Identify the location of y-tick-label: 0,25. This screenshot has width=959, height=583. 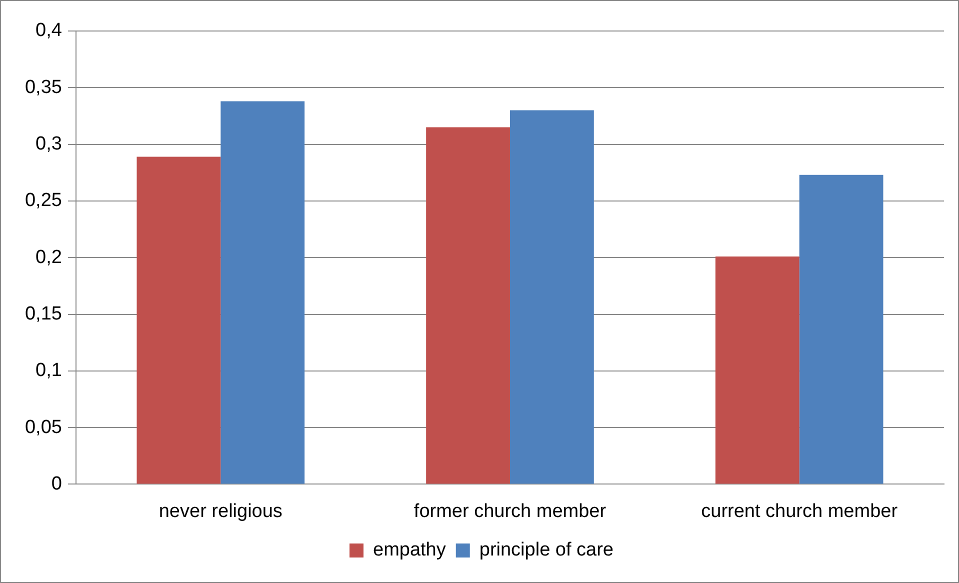
(43, 201).